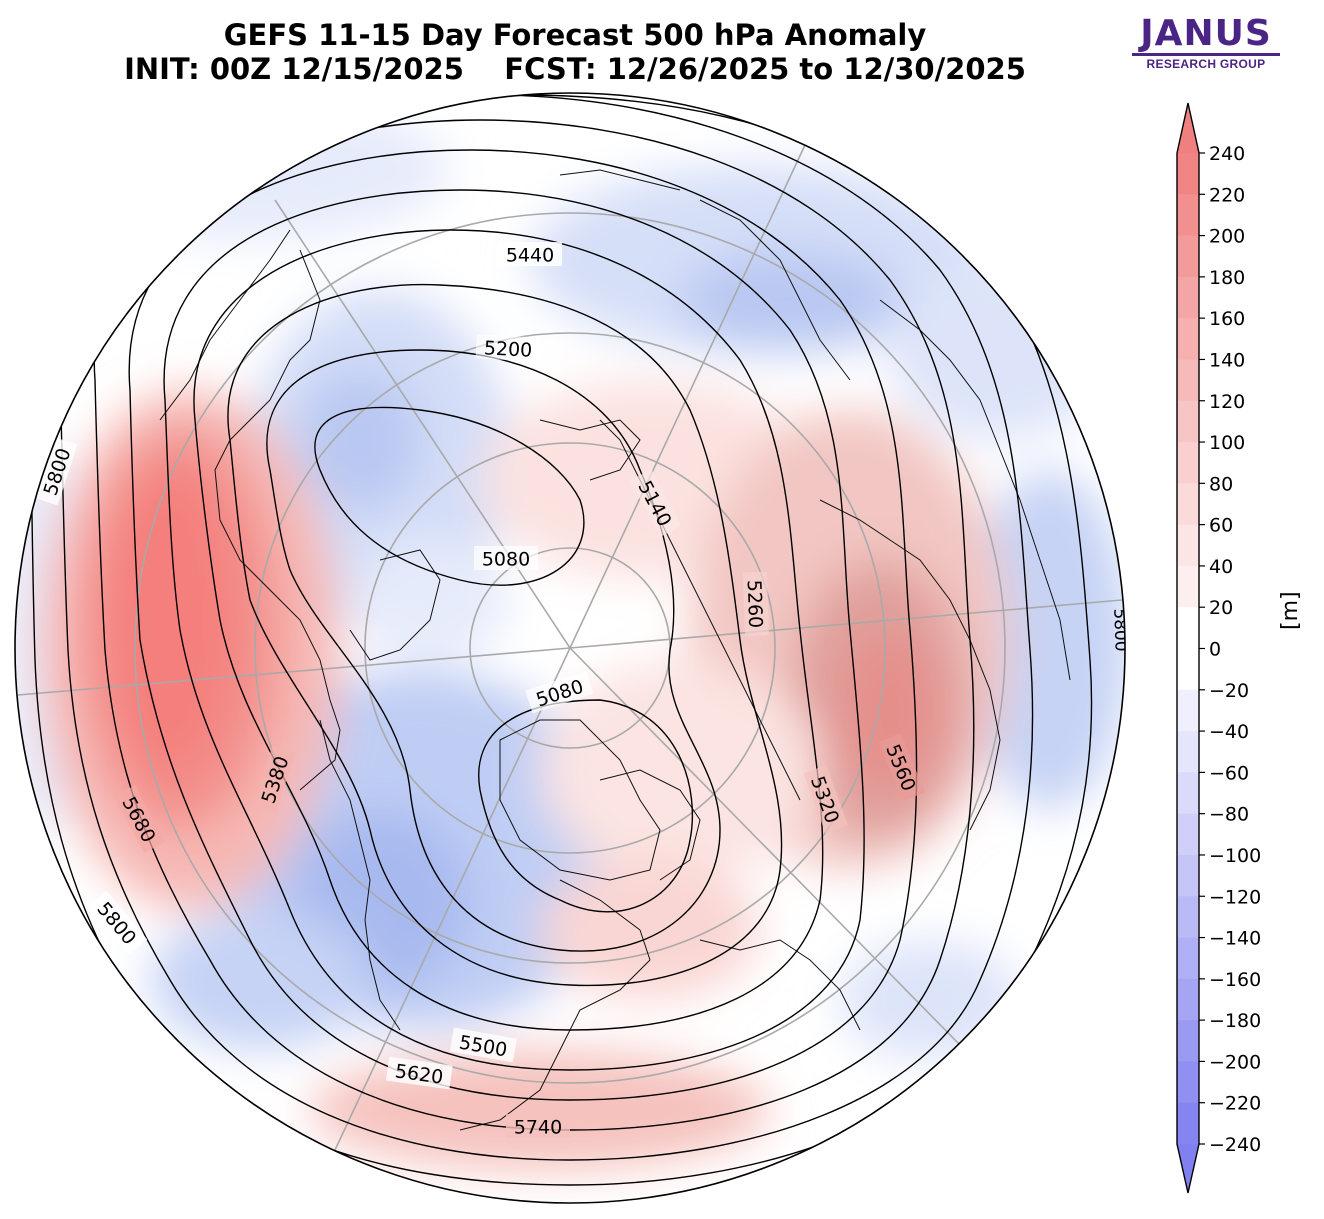 This screenshot has width=1324, height=1219. Describe the element at coordinates (506, 560) in the screenshot. I see `contour-label: 5080` at that location.